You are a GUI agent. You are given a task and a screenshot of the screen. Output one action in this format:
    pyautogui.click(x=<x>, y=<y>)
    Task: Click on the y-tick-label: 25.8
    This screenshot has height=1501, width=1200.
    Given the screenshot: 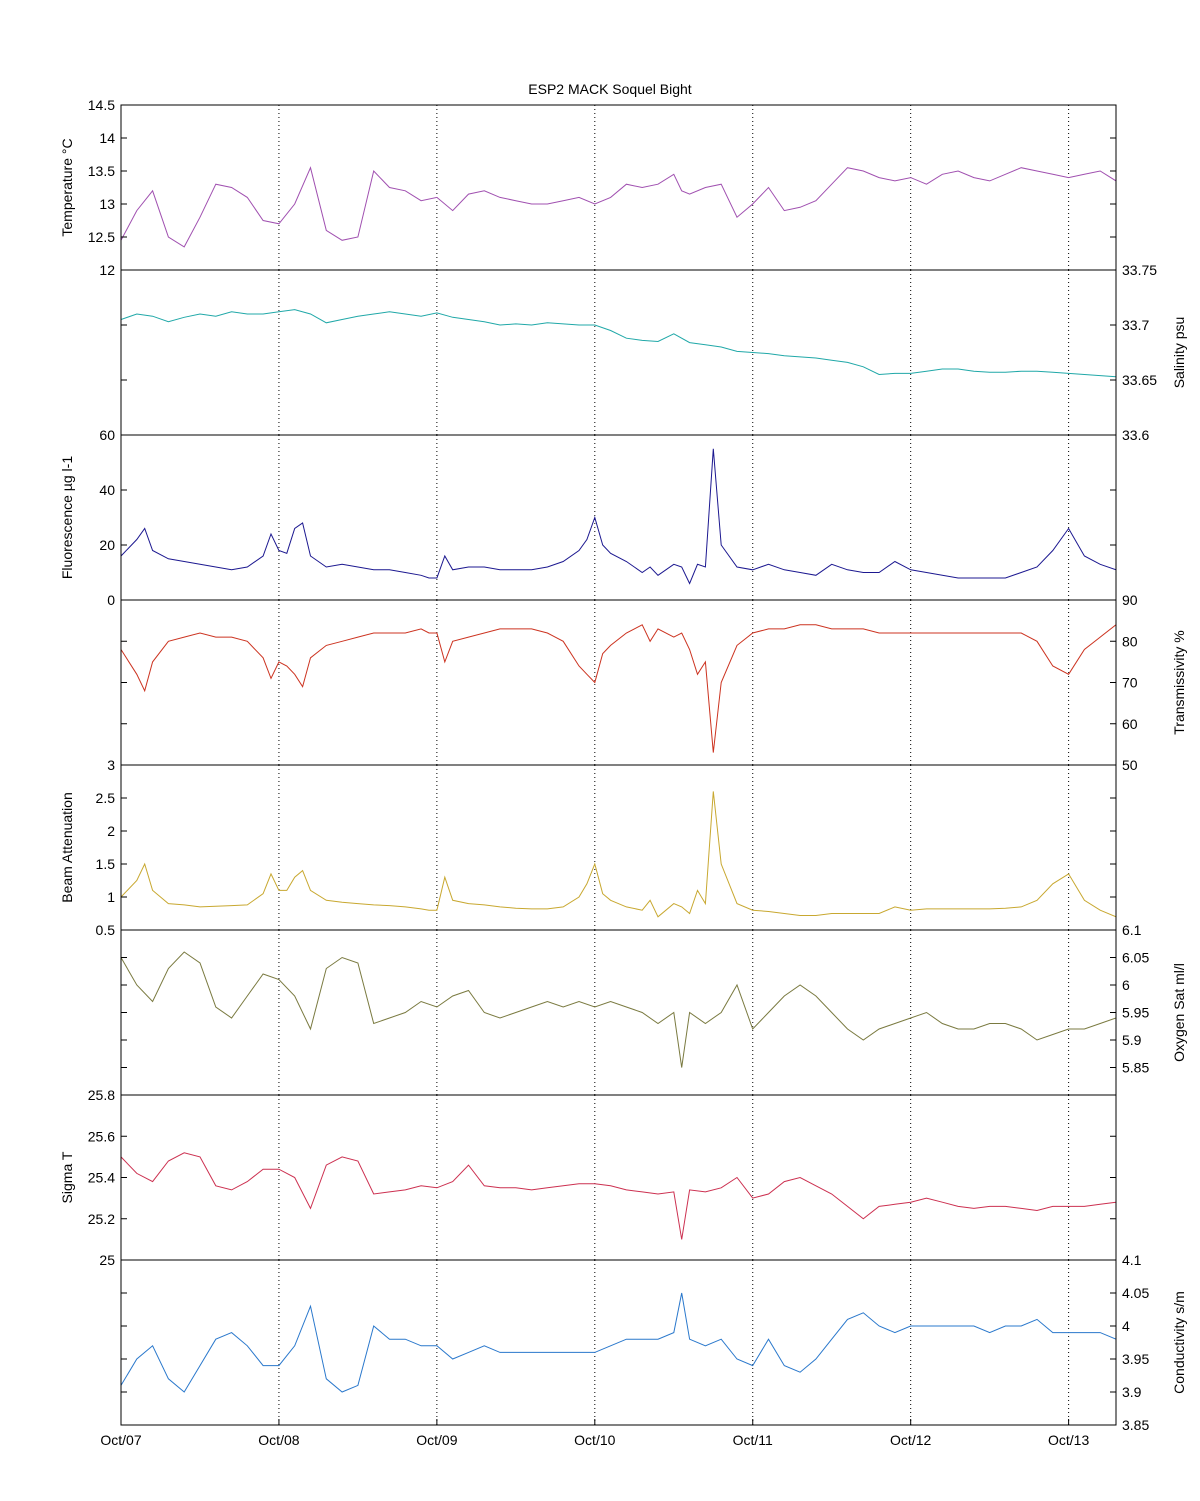 What is the action you would take?
    pyautogui.click(x=101, y=1095)
    